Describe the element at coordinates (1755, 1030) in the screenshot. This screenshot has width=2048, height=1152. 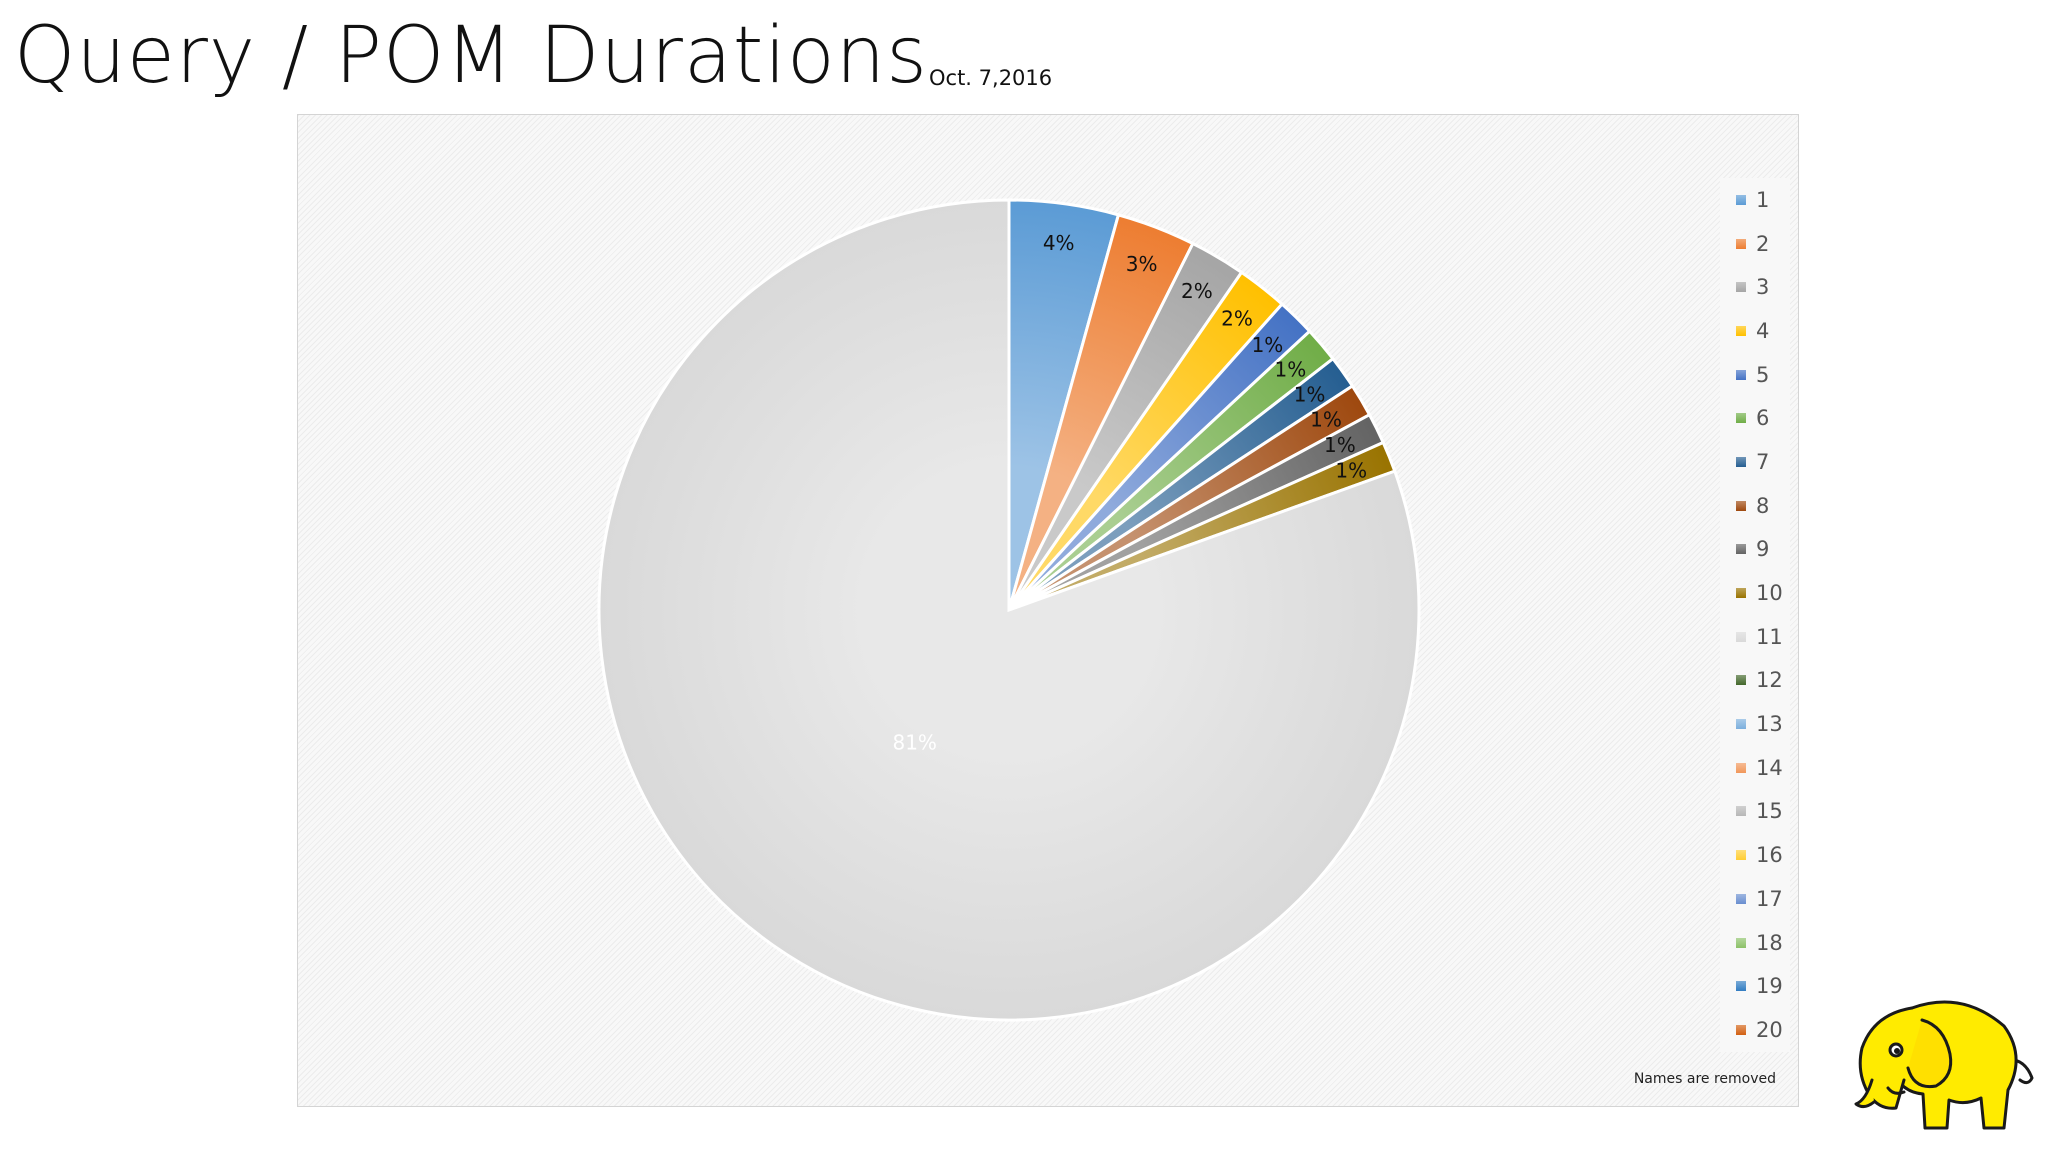
I see `legend-item-20: 20` at that location.